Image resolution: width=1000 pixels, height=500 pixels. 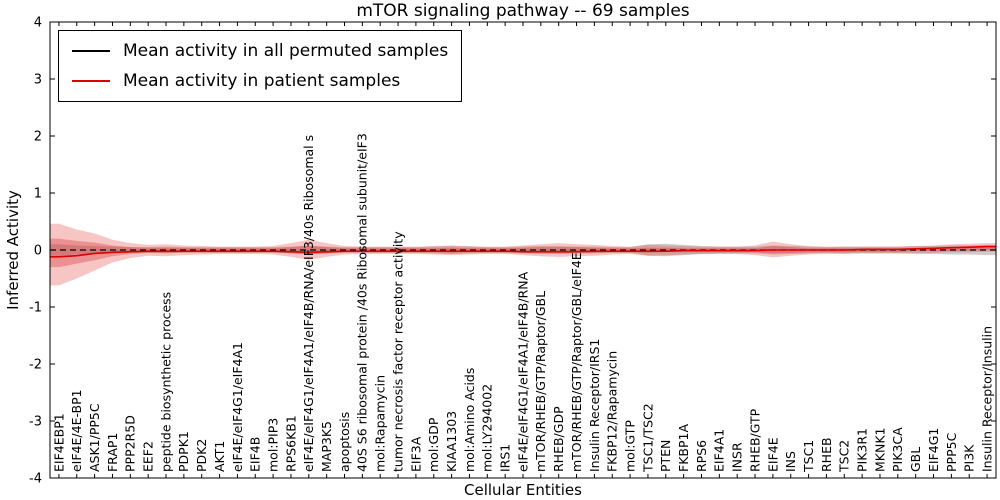 I want to click on y-tick-label: -3, so click(x=35, y=422).